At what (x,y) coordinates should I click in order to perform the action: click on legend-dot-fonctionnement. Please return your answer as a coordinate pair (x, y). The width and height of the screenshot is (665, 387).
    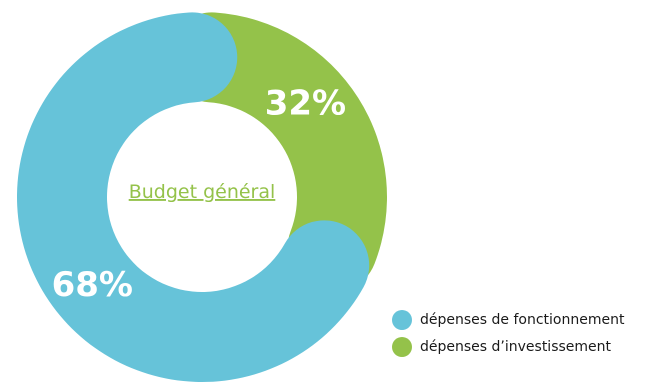
    Looking at the image, I should click on (402, 319).